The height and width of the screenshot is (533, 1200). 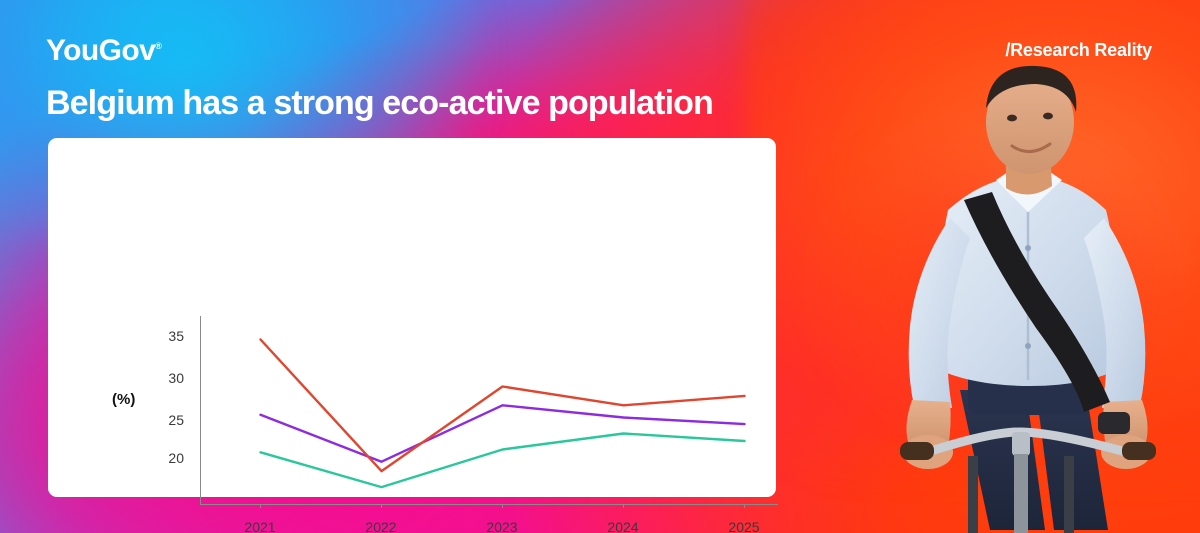 I want to click on photo-mouth, so click(x=1031, y=147).